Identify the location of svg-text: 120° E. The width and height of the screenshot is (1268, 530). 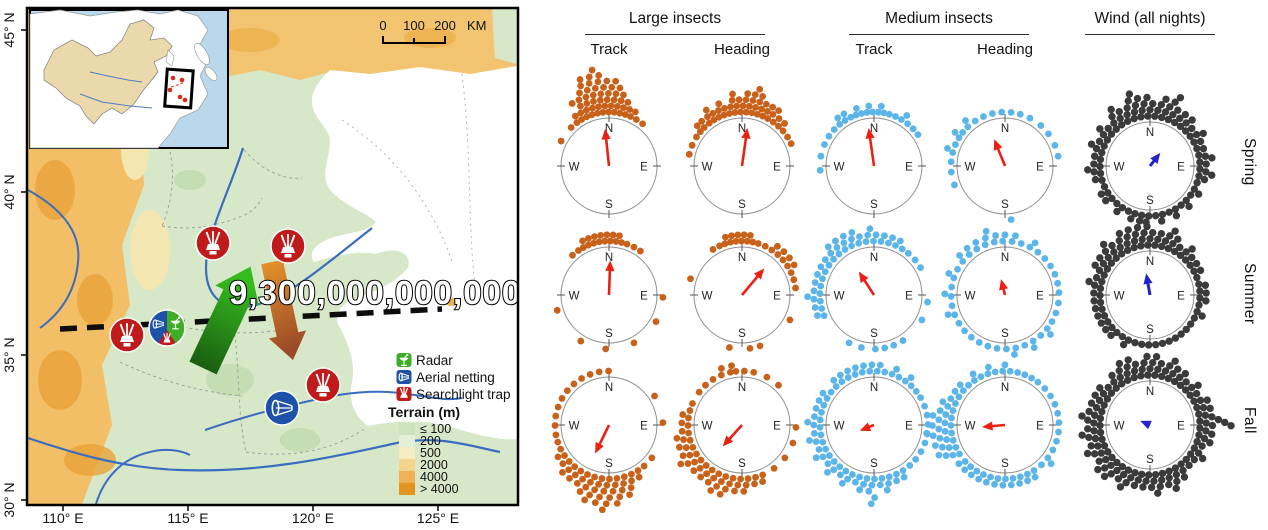
(313, 518).